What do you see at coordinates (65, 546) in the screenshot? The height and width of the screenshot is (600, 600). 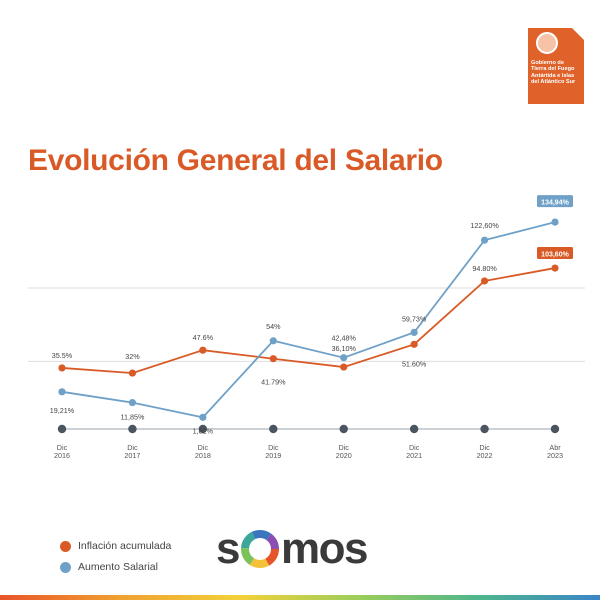 I see `legend-dot-inflacion` at bounding box center [65, 546].